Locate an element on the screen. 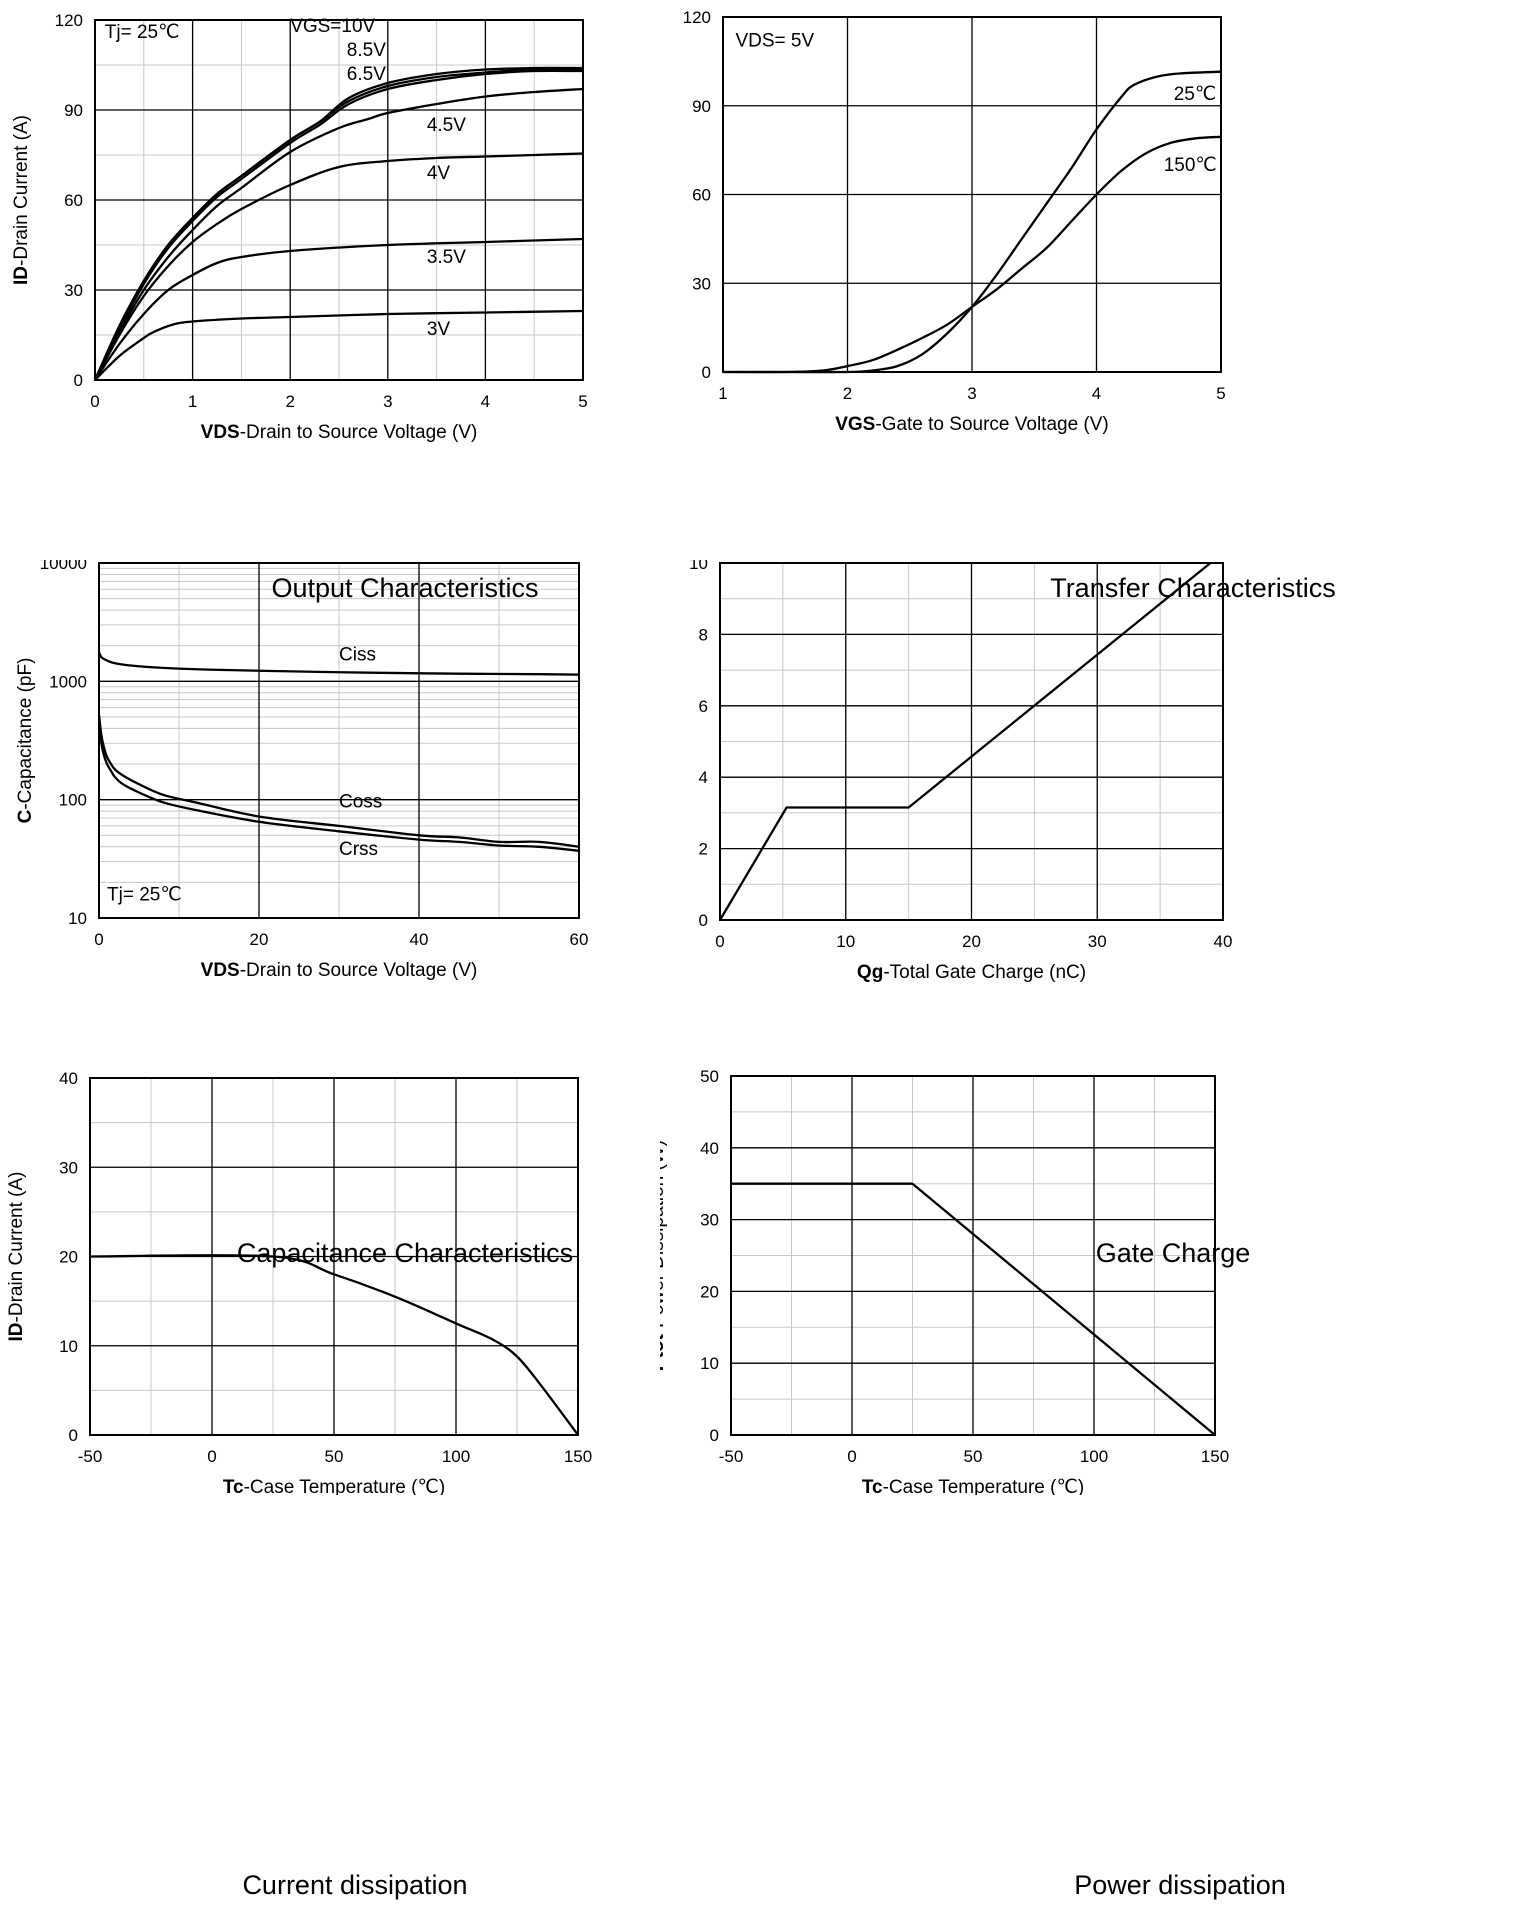 The width and height of the screenshot is (1533, 1925). x-axis-label-bold: Qg is located at coordinates (870, 972).